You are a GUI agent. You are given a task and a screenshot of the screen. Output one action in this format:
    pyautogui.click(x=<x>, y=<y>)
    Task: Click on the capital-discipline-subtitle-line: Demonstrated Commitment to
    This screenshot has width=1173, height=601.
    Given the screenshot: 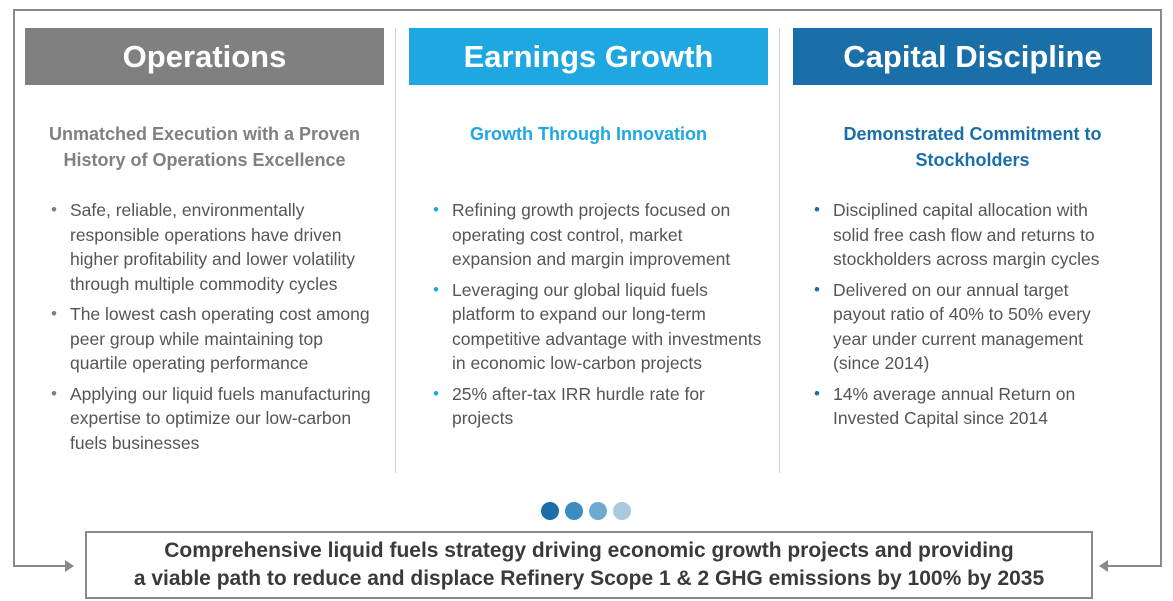 What is the action you would take?
    pyautogui.click(x=972, y=134)
    